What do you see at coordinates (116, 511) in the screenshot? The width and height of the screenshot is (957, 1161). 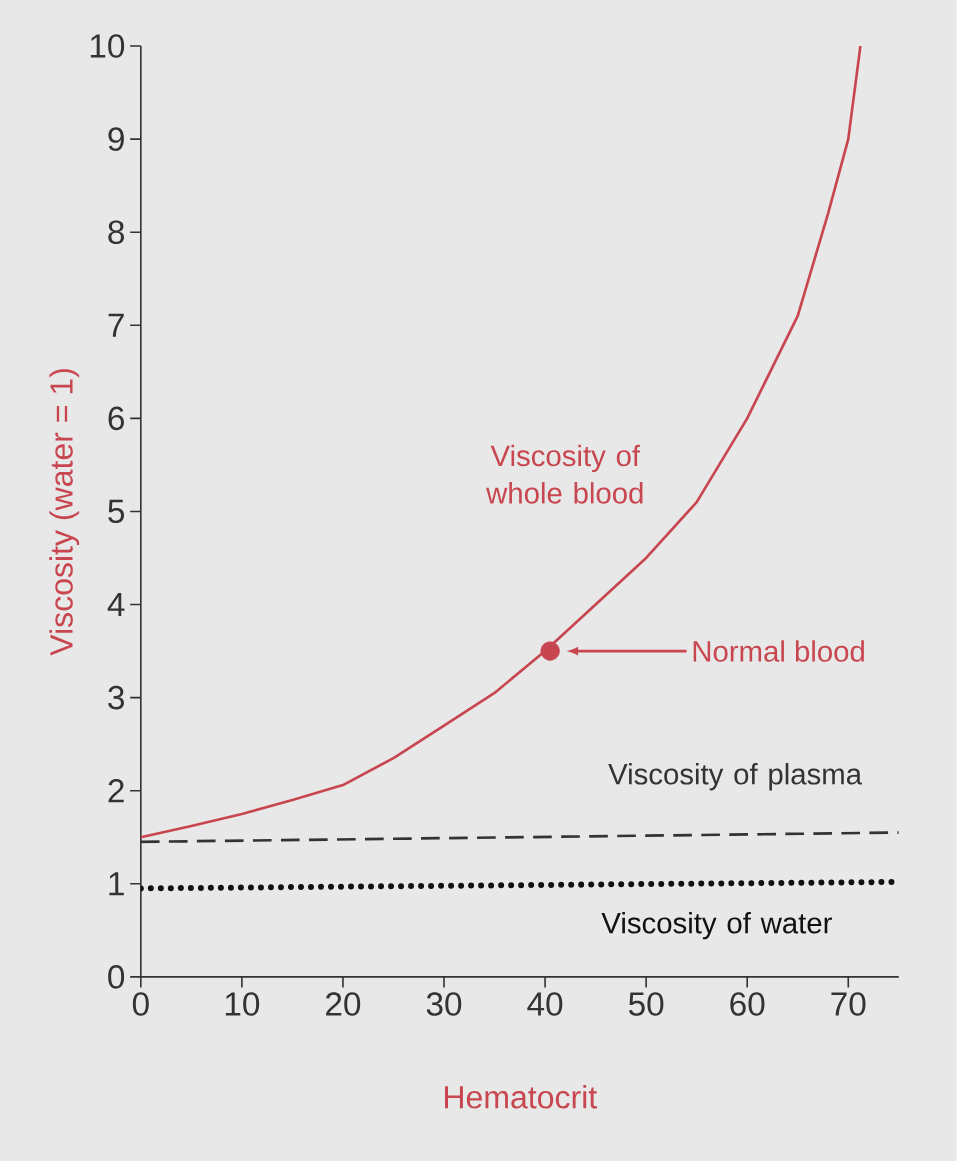 I see `y-tick-label: 5` at bounding box center [116, 511].